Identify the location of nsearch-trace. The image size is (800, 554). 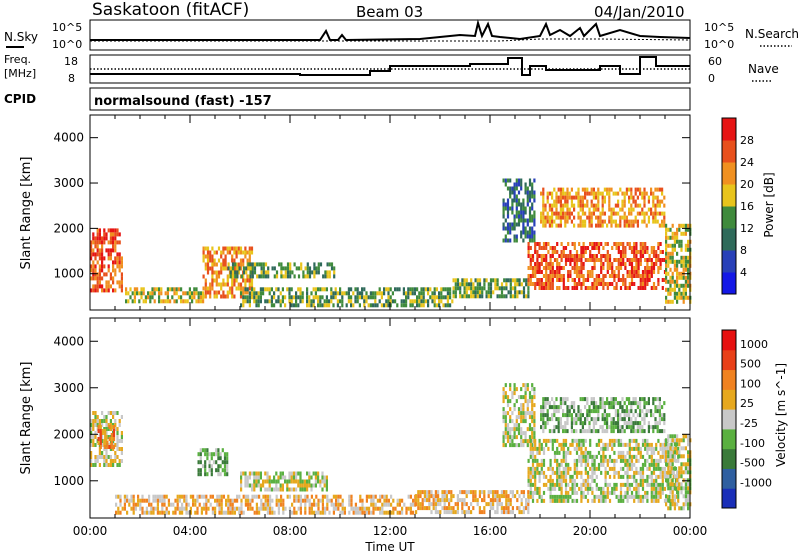
(390, 40).